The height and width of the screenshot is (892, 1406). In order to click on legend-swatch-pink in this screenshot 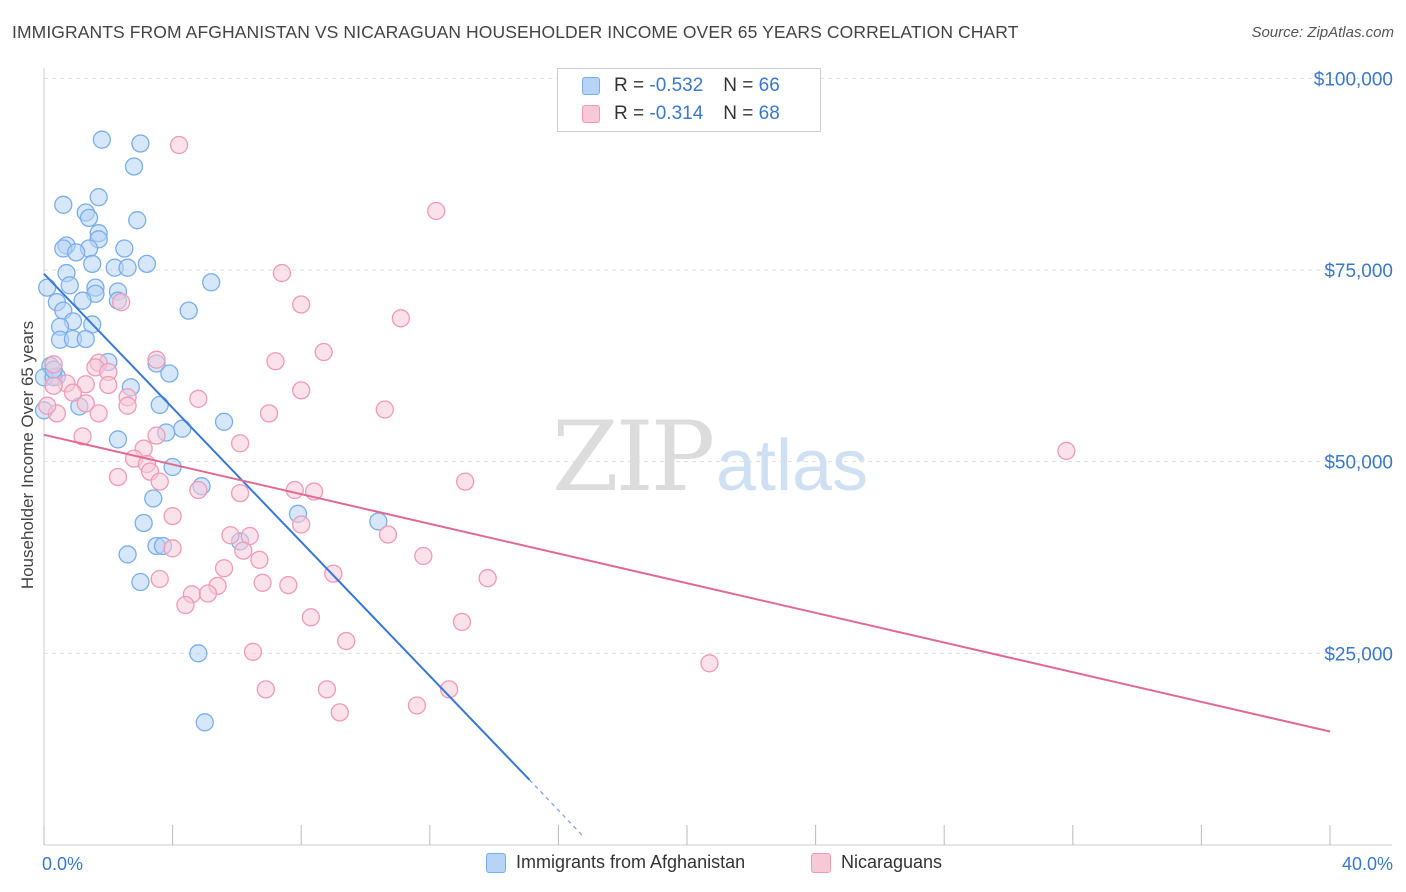, I will do `click(591, 114)`.